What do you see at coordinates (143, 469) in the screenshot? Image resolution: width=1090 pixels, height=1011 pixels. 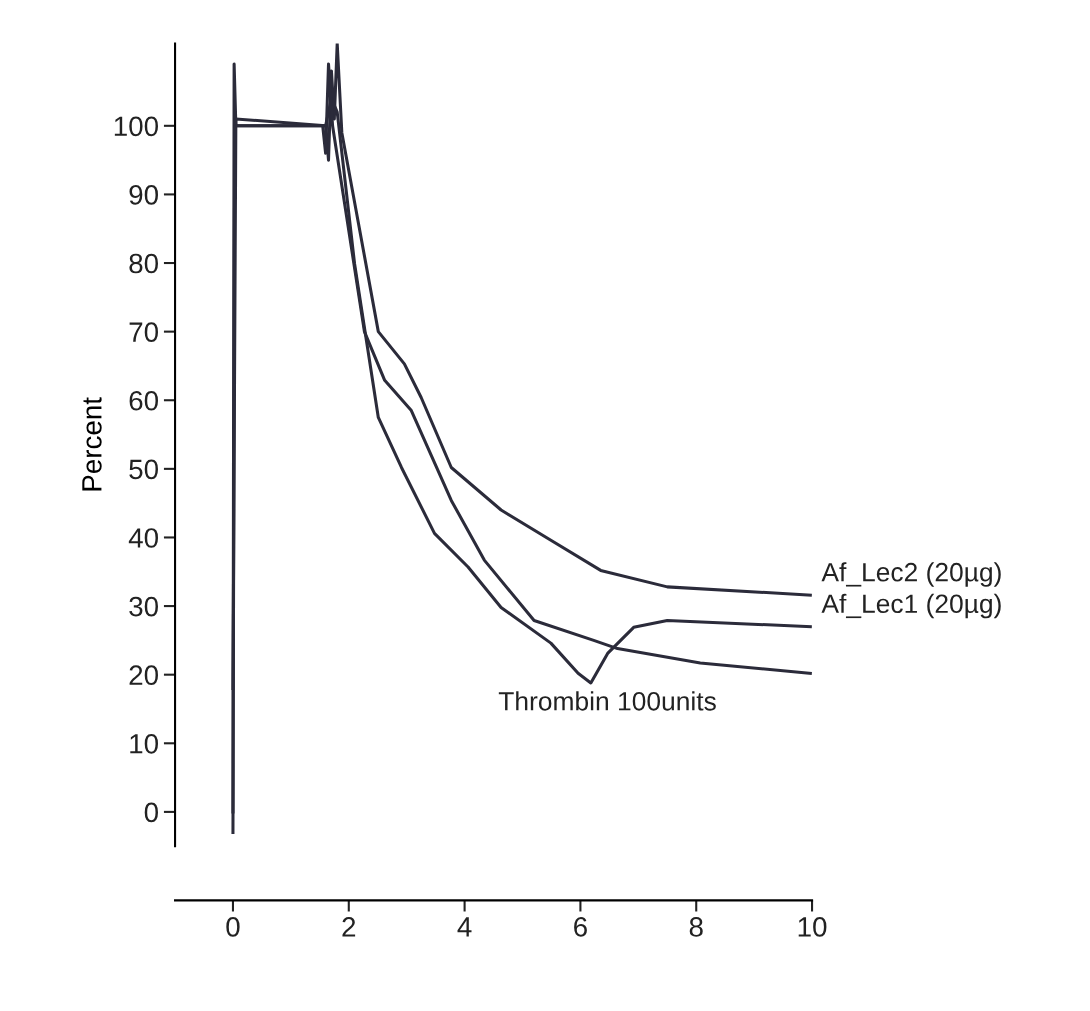 I see `y-tick-label: 50` at bounding box center [143, 469].